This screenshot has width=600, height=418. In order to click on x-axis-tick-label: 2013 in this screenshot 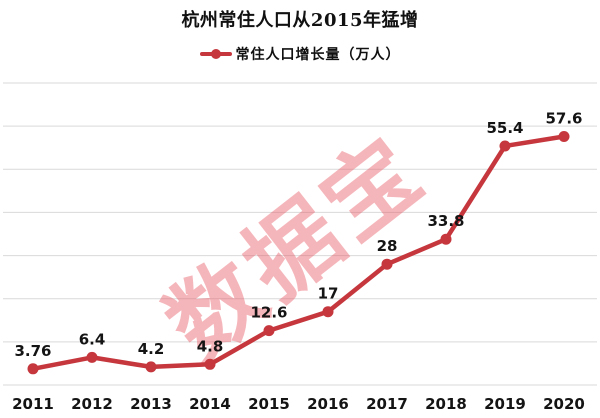, I will do `click(151, 404)`.